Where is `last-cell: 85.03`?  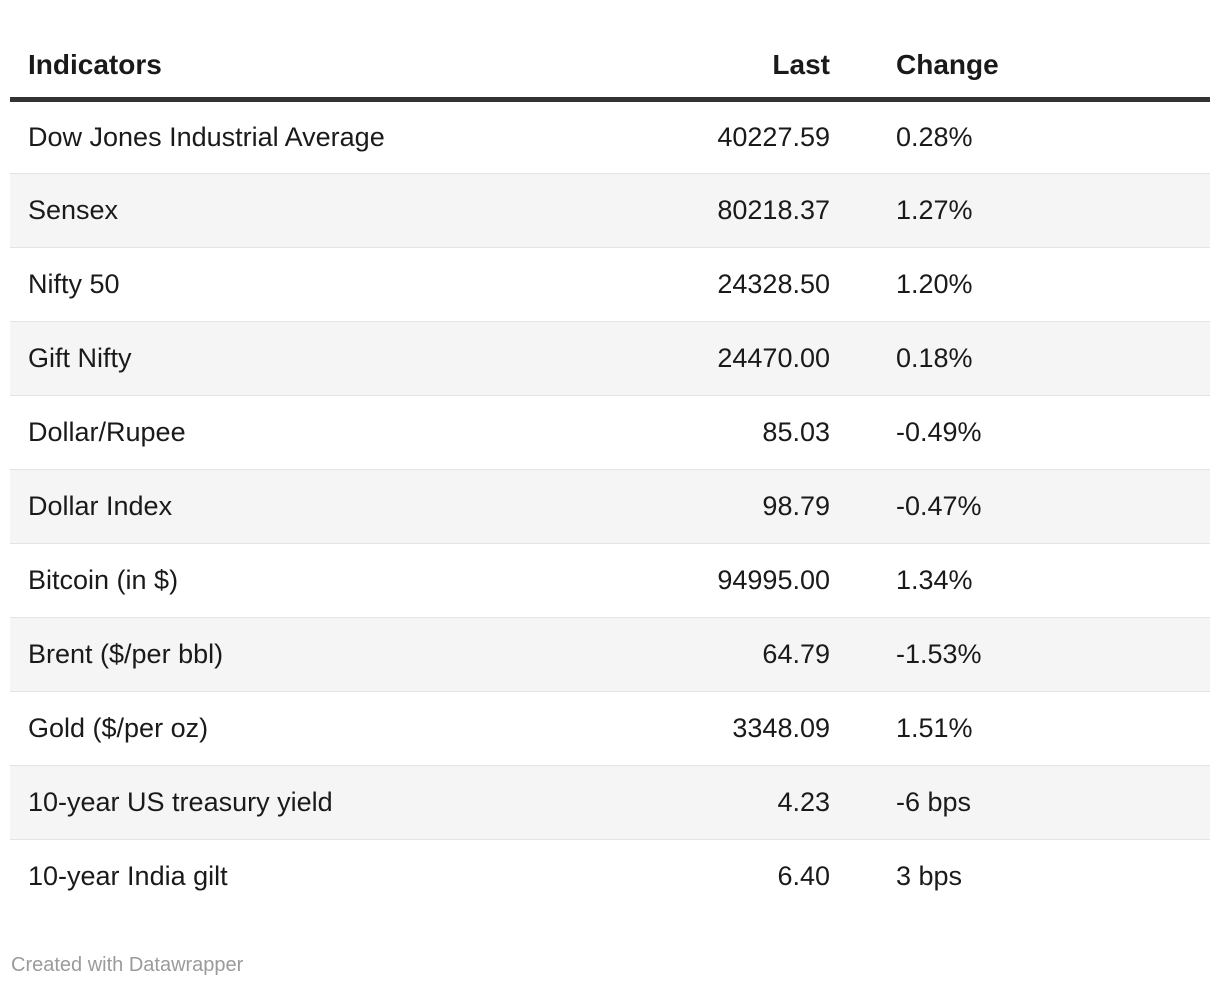 last-cell: 85.03 is located at coordinates (760, 432).